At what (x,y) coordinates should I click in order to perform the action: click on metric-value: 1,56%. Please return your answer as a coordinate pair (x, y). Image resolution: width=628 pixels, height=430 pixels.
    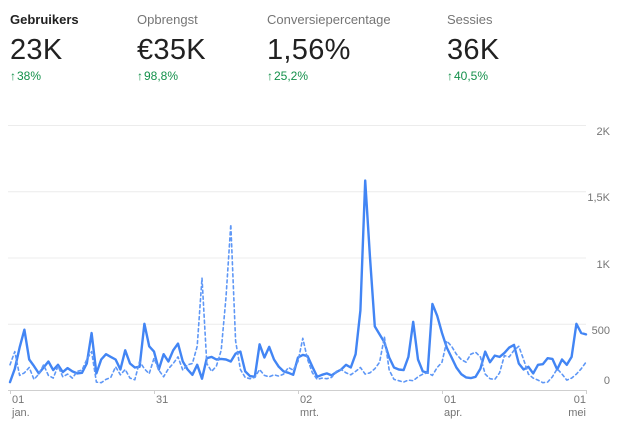
    Looking at the image, I should click on (309, 50).